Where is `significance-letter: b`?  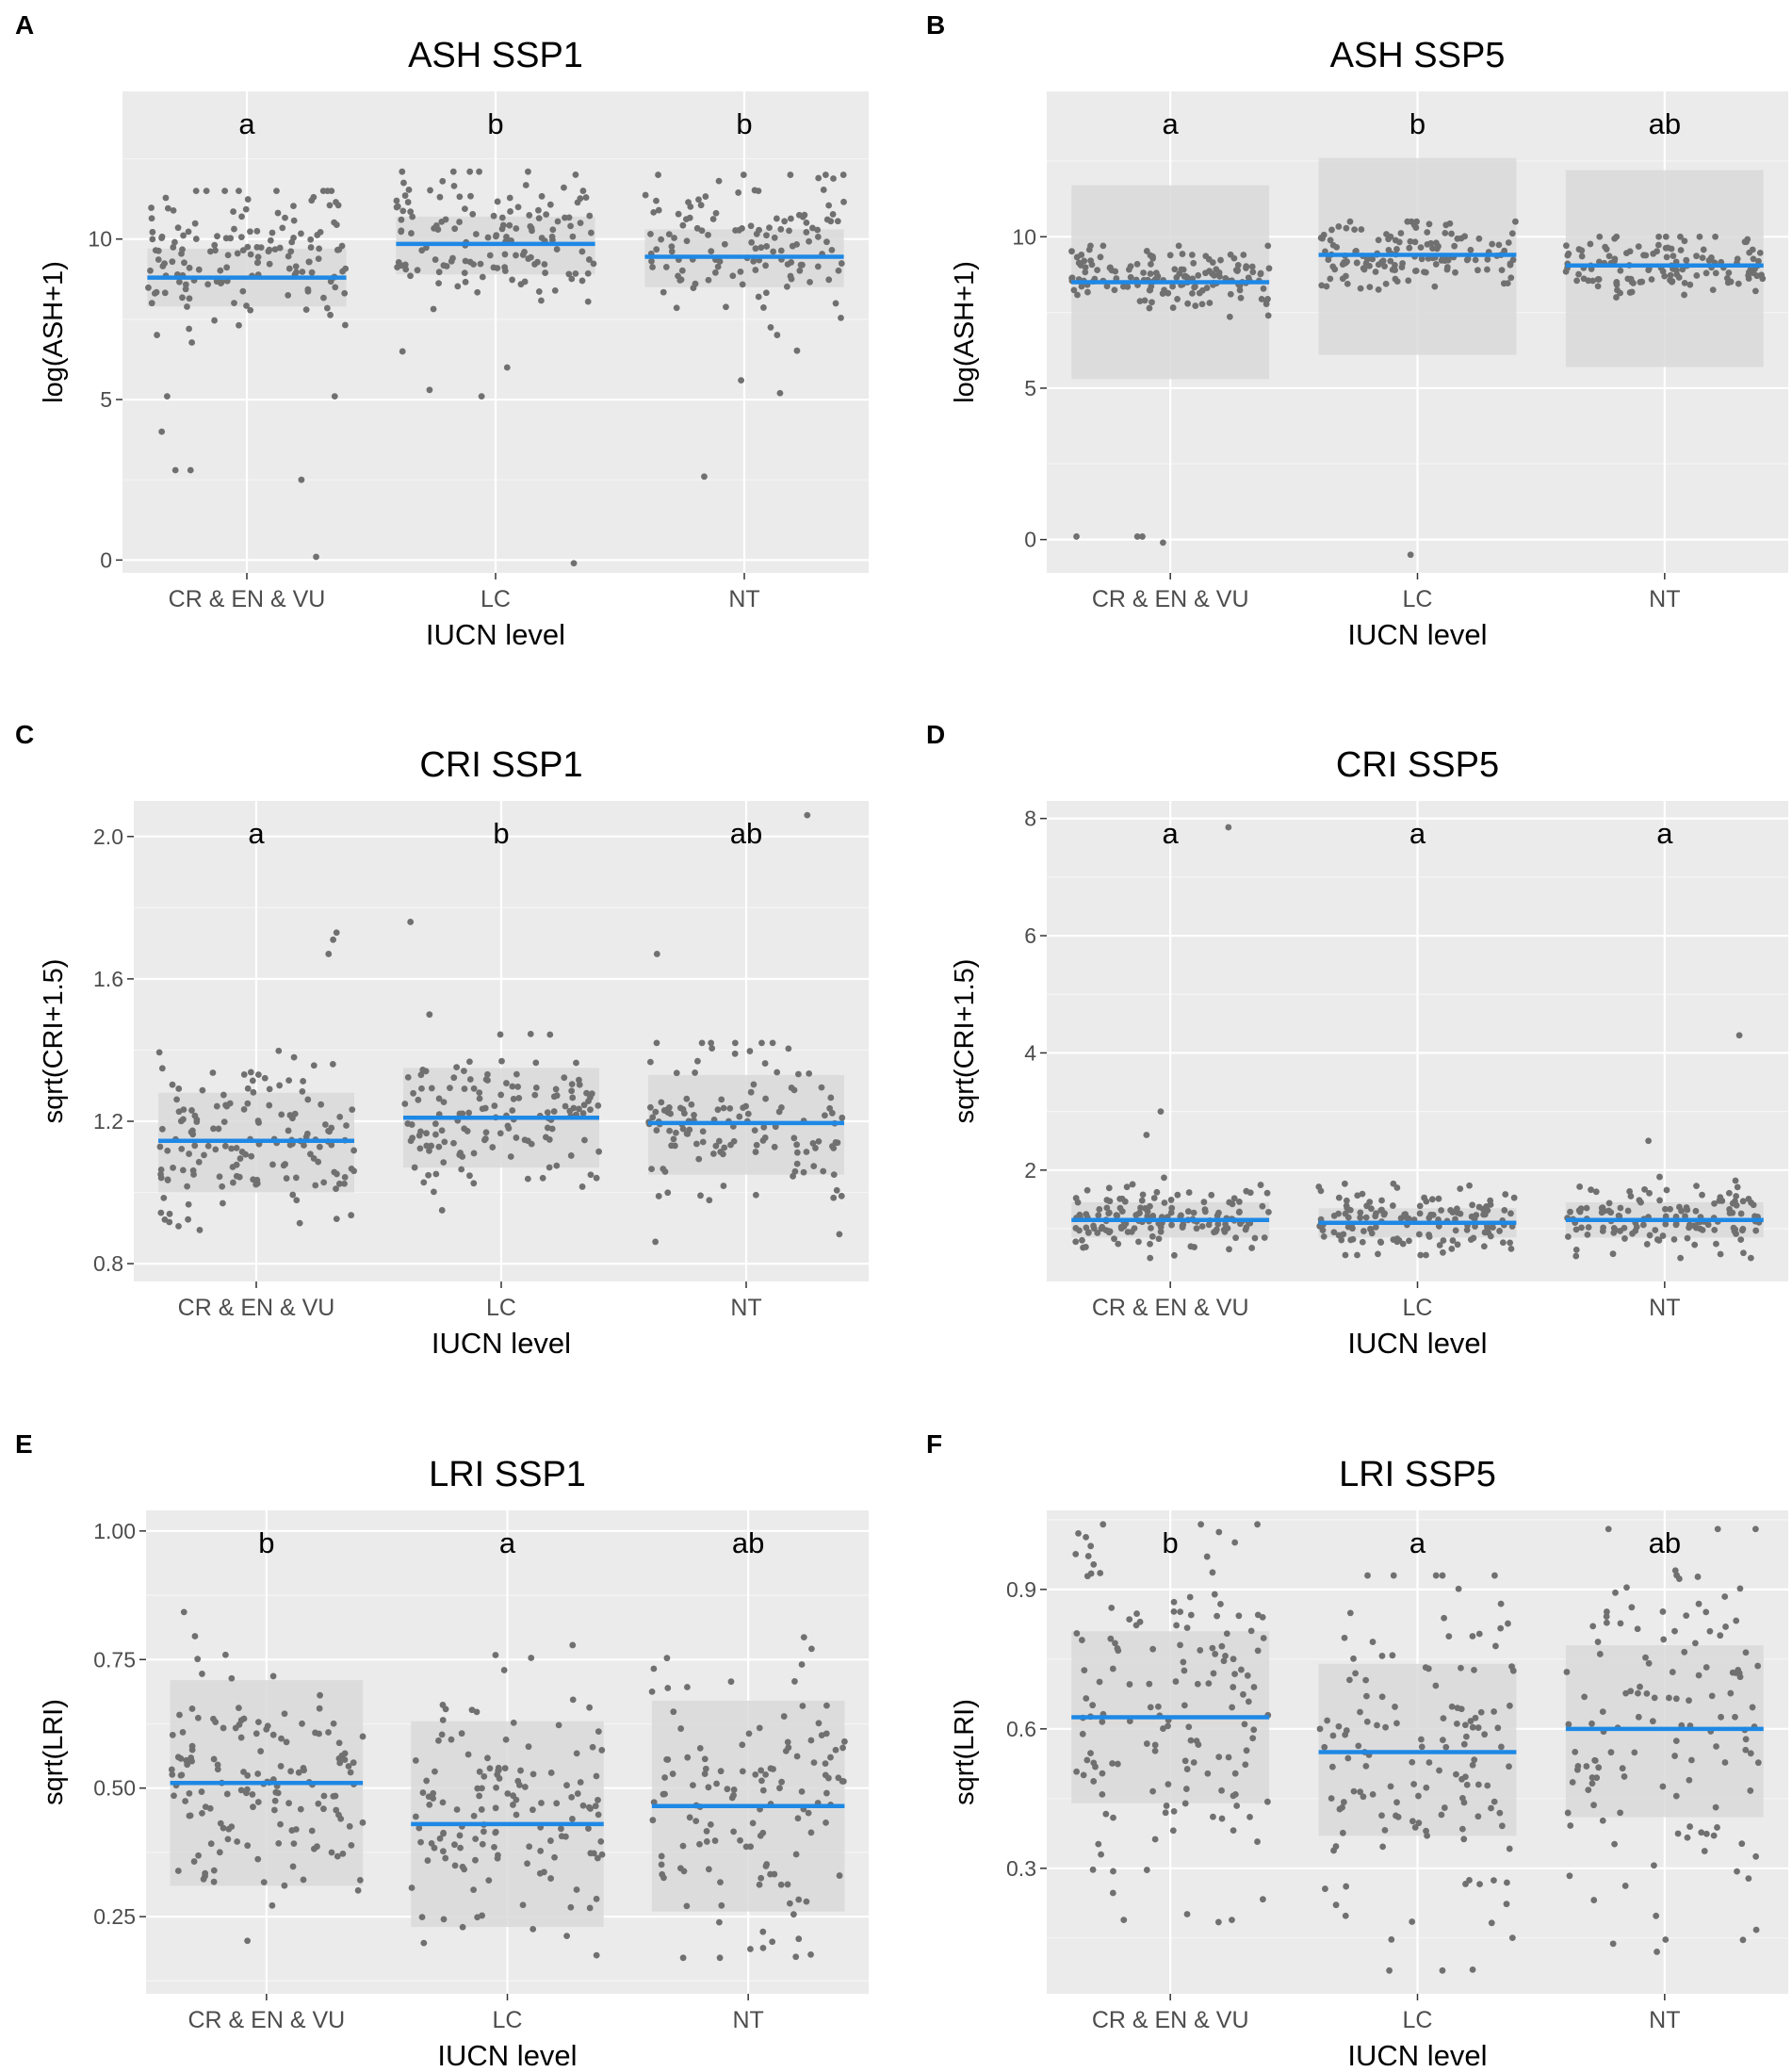 significance-letter: b is located at coordinates (1171, 1542).